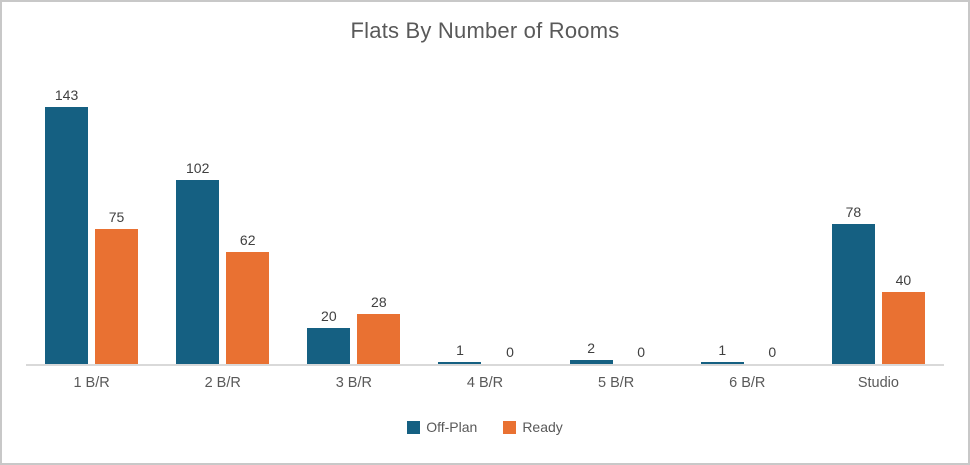 The width and height of the screenshot is (970, 465). I want to click on bar-off-plan-1-b-r: 143, so click(67, 225).